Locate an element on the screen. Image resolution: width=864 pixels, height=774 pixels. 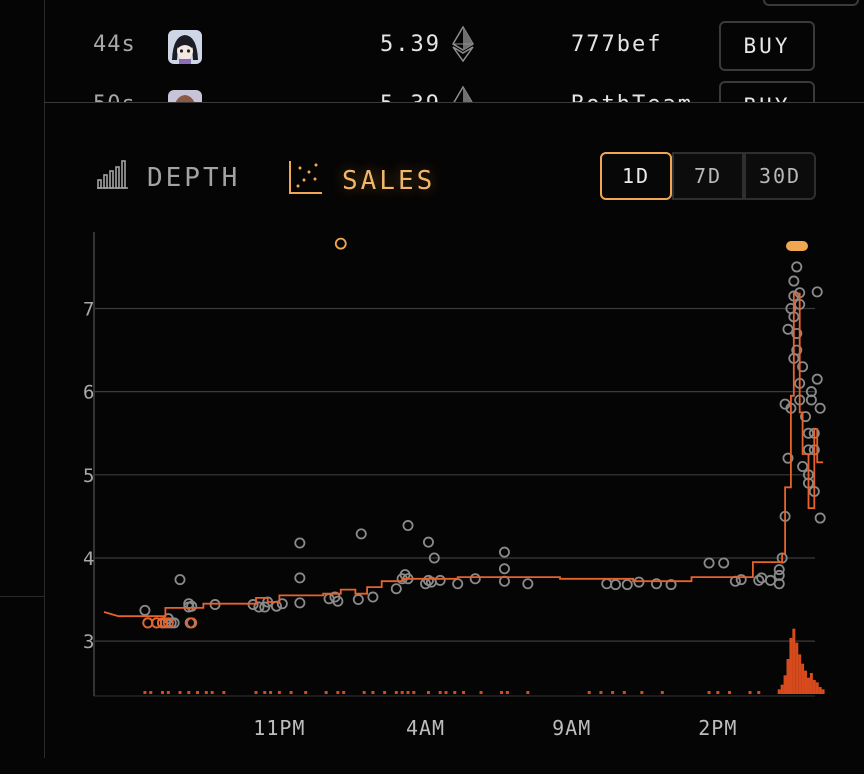
listing-row: 44s 5.39 777bef BUY is located at coordinates (454, 39).